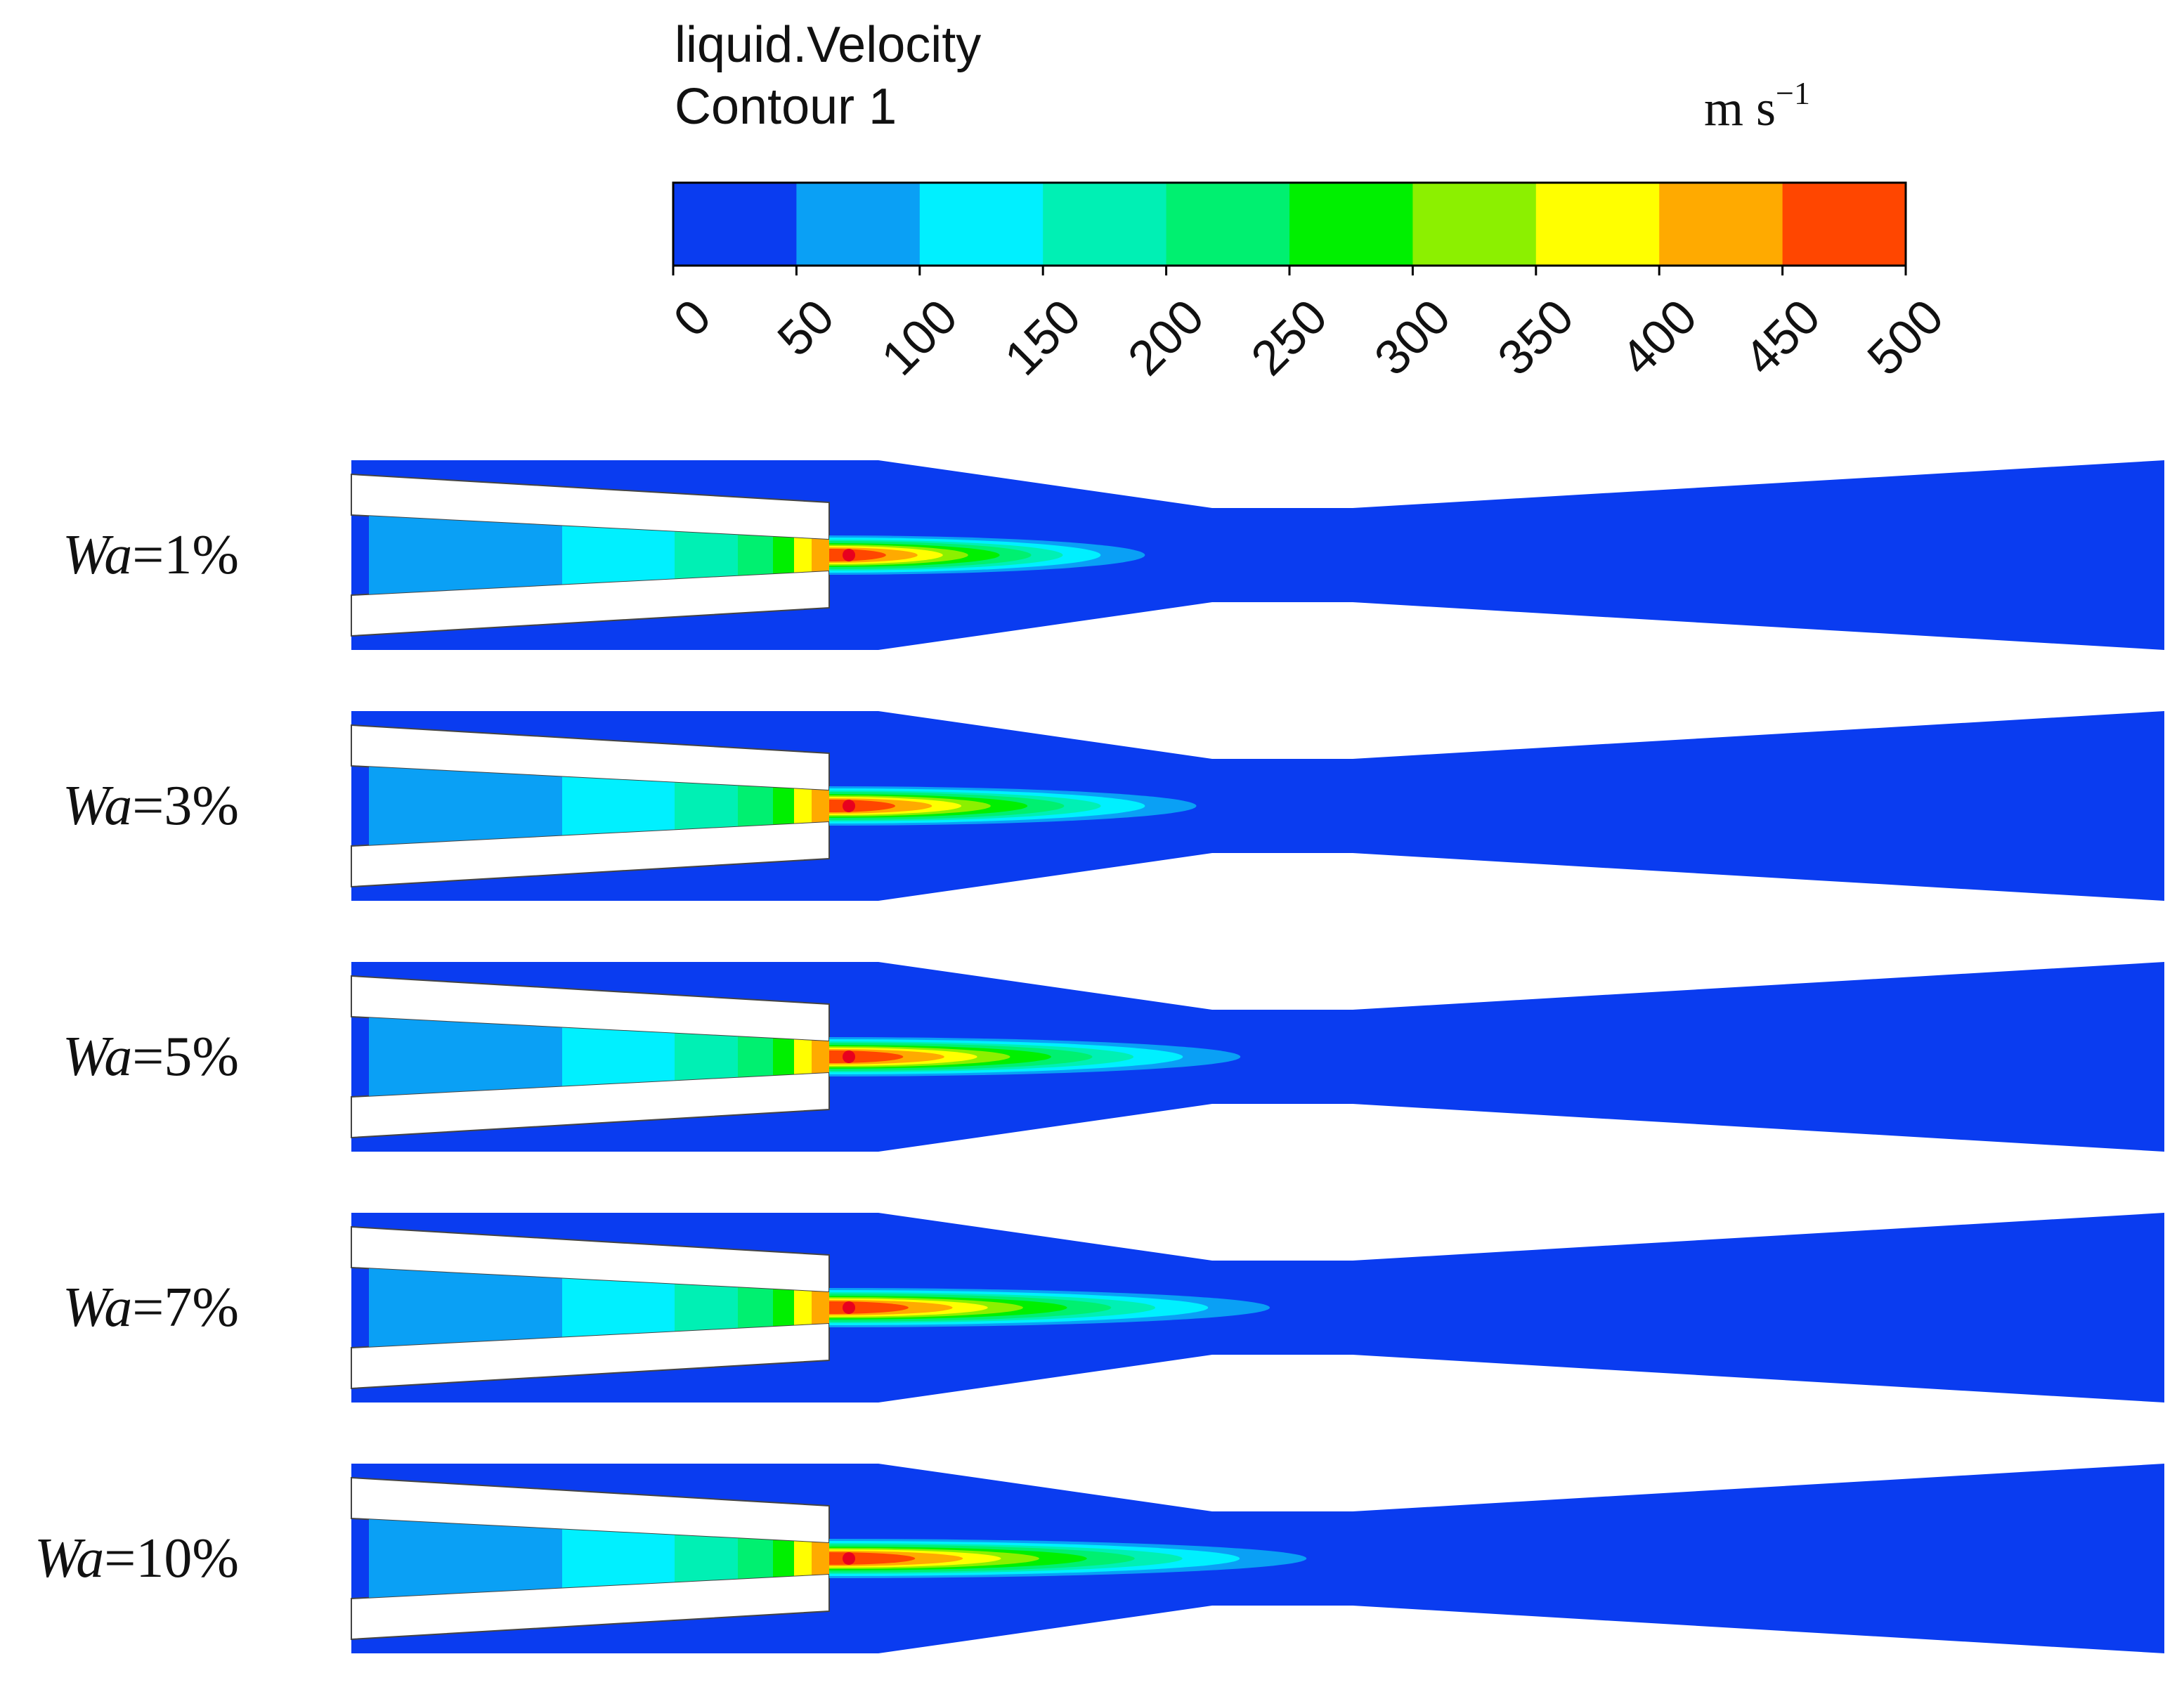 The width and height of the screenshot is (2184, 1692). Describe the element at coordinates (1242, 76) in the screenshot. I see `figure-header: liquid.Velocity Contour 1 m s−1` at that location.